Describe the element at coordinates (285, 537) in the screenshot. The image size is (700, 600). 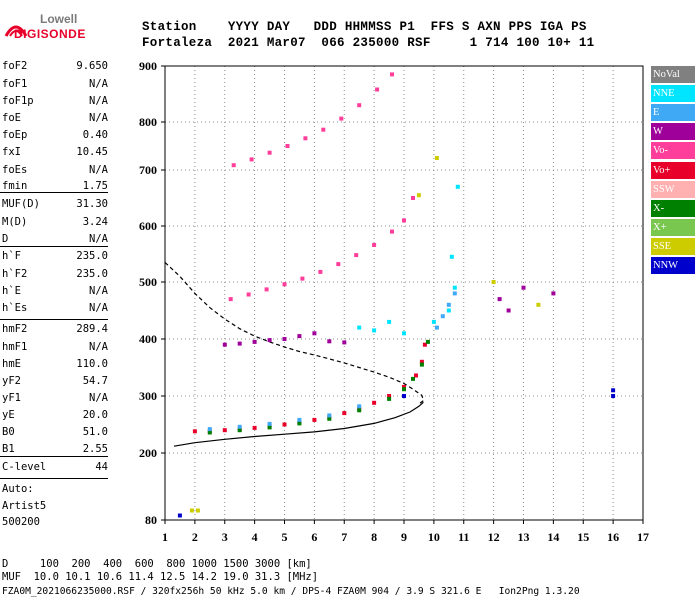
I see `x-tick-label: 5` at that location.